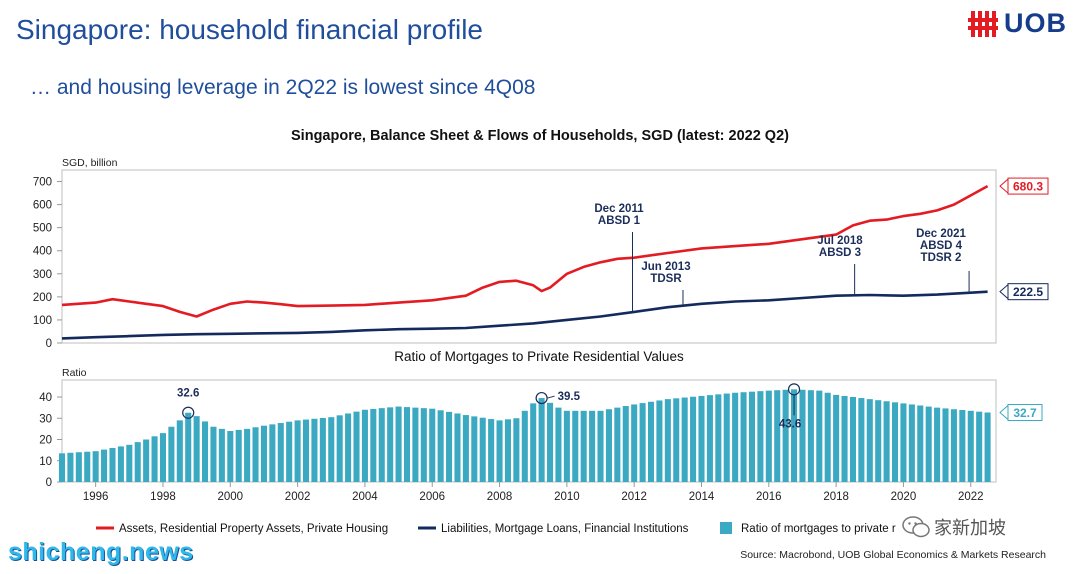 This screenshot has height=574, width=1080. Describe the element at coordinates (1035, 23) in the screenshot. I see `uob-logo-text: UOB` at that location.